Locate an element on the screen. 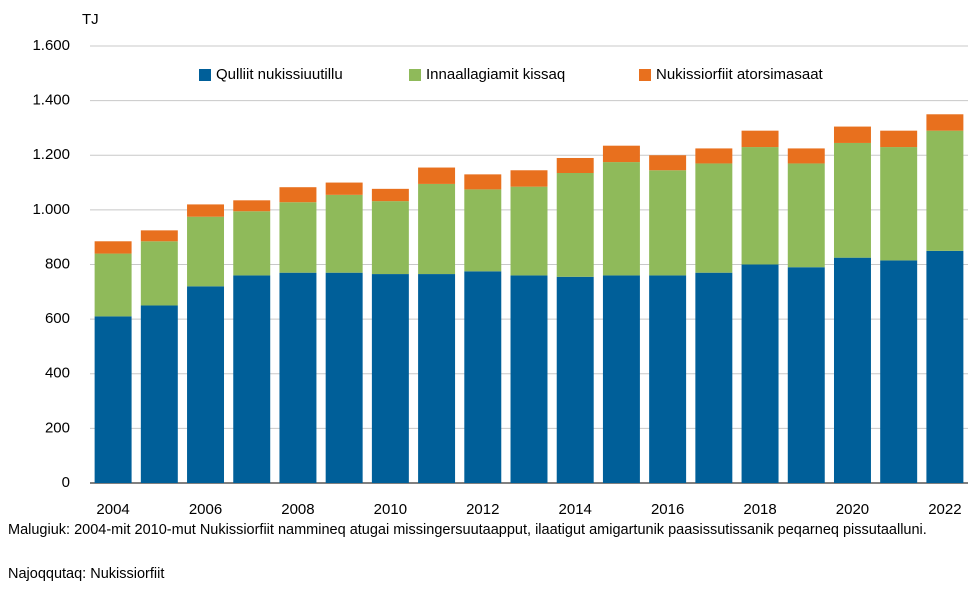 The image size is (974, 607). y-axis-label: TJ is located at coordinates (90, 19).